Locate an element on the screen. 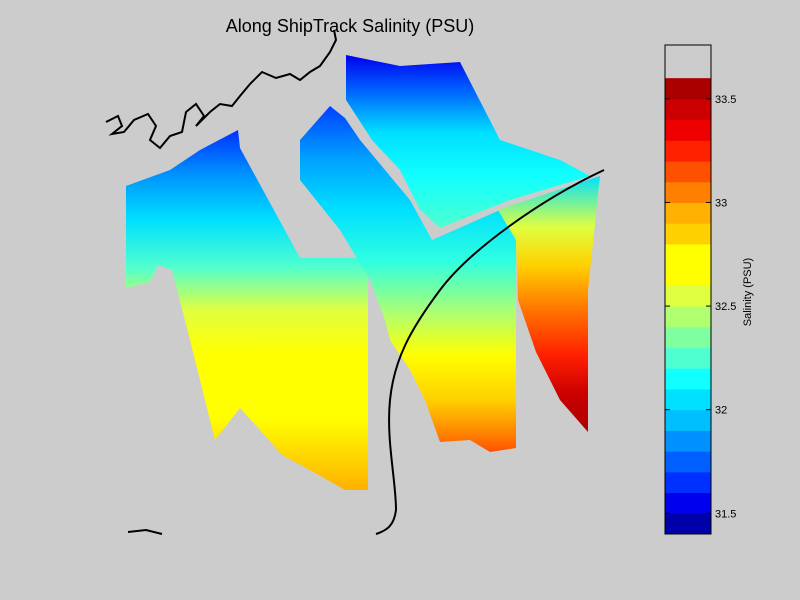 The width and height of the screenshot is (800, 600). colorbar-tick-label: 33.5 is located at coordinates (725, 100).